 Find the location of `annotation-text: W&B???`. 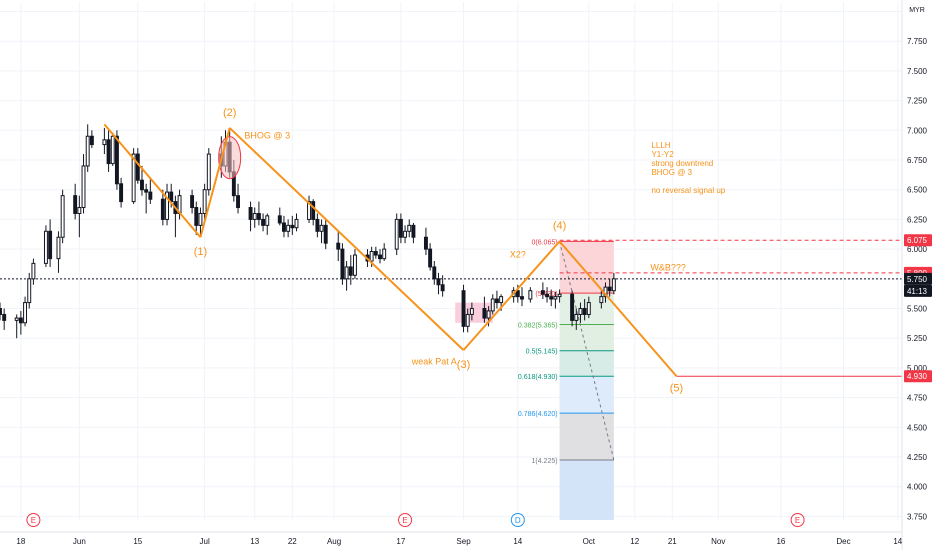

annotation-text: W&B??? is located at coordinates (668, 268).